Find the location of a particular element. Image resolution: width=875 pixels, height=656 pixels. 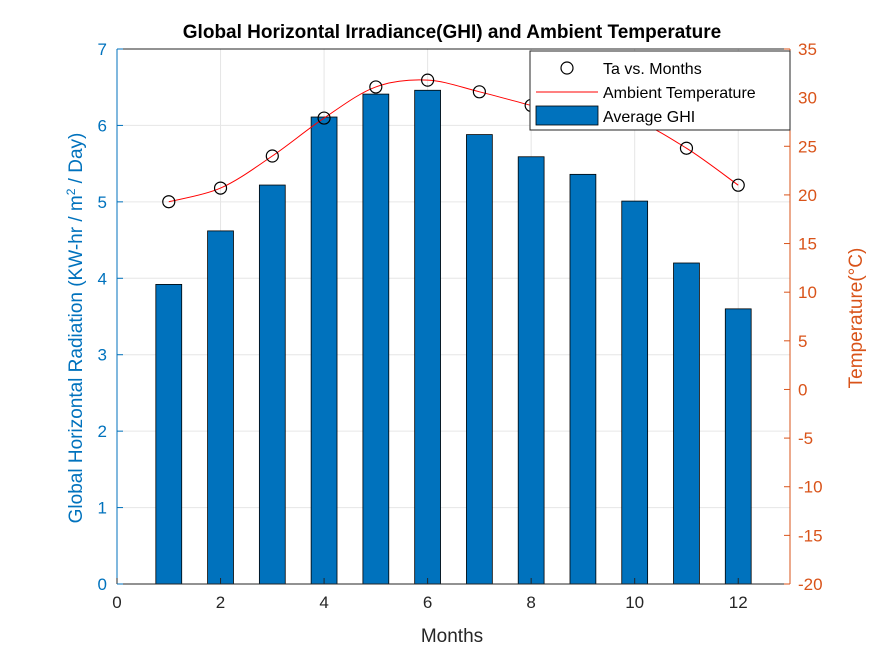

legend-marker-circle is located at coordinates (567, 68).